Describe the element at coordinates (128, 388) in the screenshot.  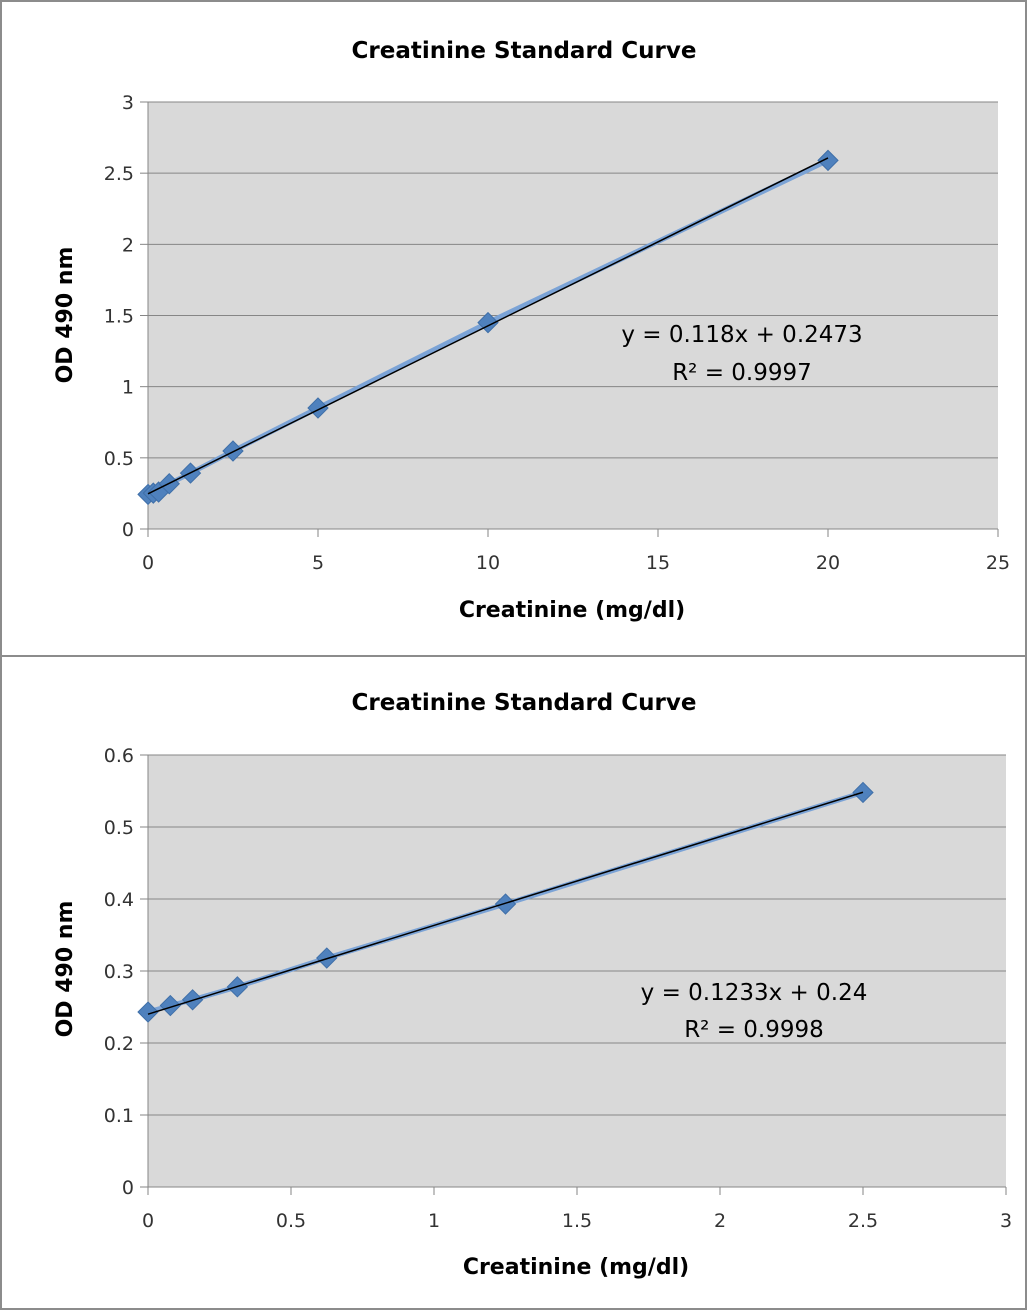
I see `y-tick-label: 1` at that location.